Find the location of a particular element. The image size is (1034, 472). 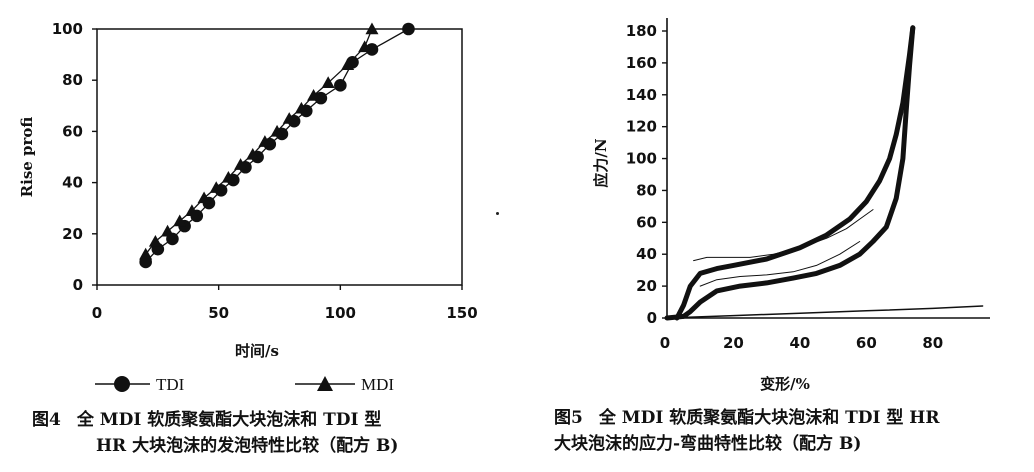

legend-tdi-label: TDI is located at coordinates (170, 384).